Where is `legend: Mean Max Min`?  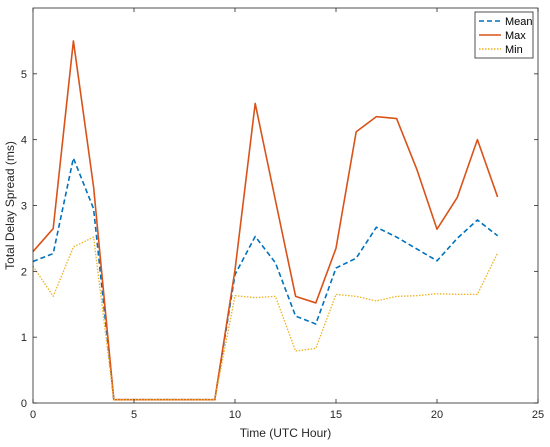 legend: Mean Max Min is located at coordinates (504, 35).